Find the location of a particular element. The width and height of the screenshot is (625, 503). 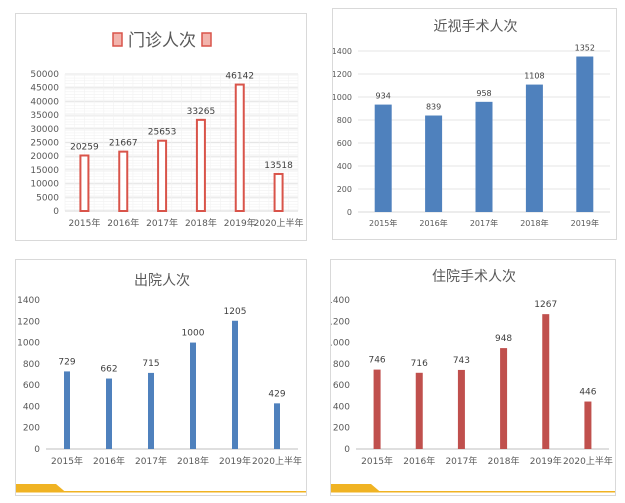

data-label: 662 is located at coordinates (108, 370).